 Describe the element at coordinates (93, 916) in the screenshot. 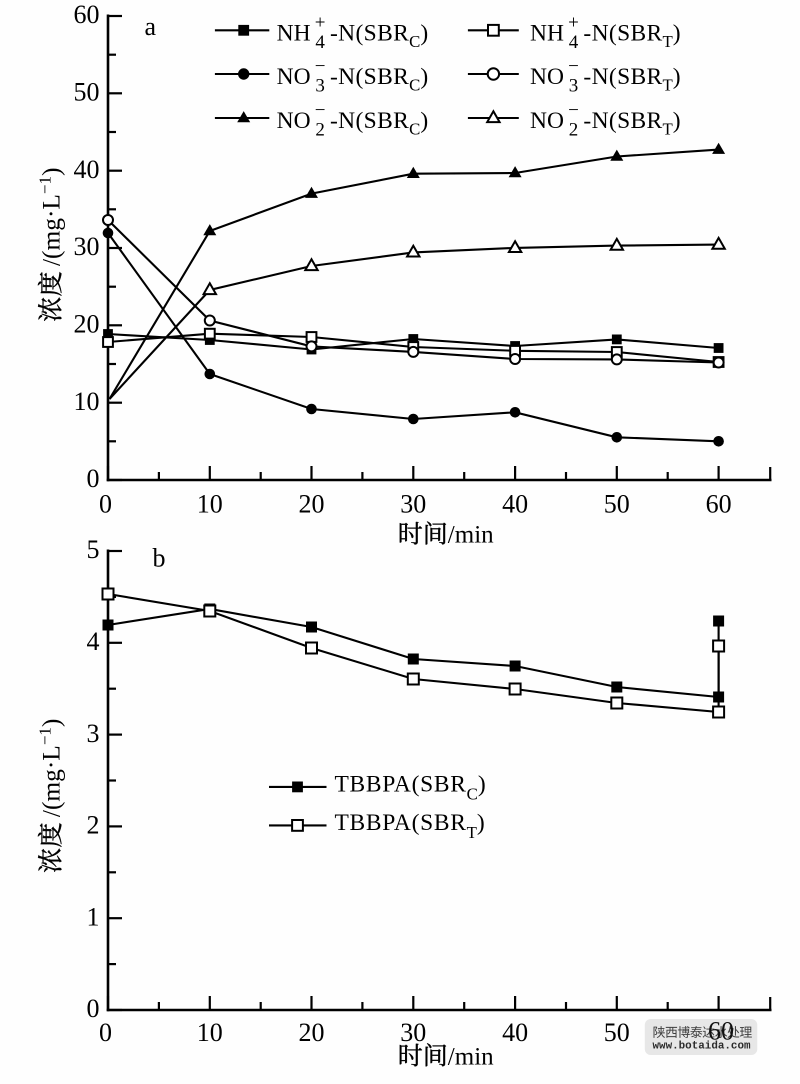

I see `svg-text: 1` at that location.